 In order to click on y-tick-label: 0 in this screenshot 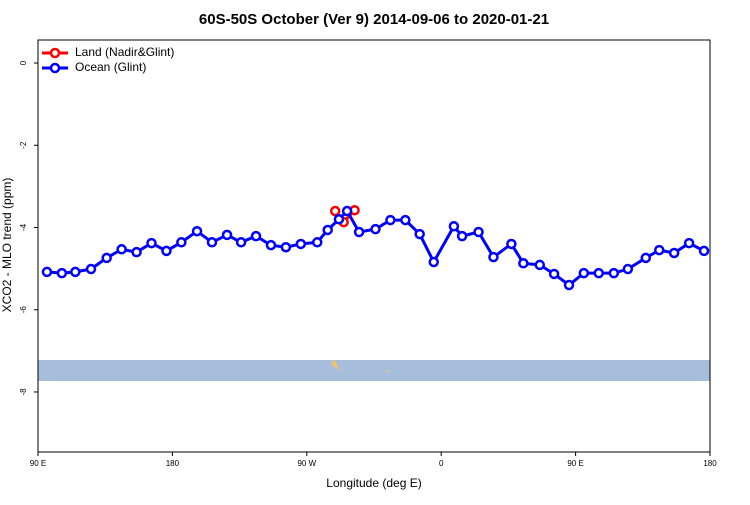, I will do `click(23, 62)`.